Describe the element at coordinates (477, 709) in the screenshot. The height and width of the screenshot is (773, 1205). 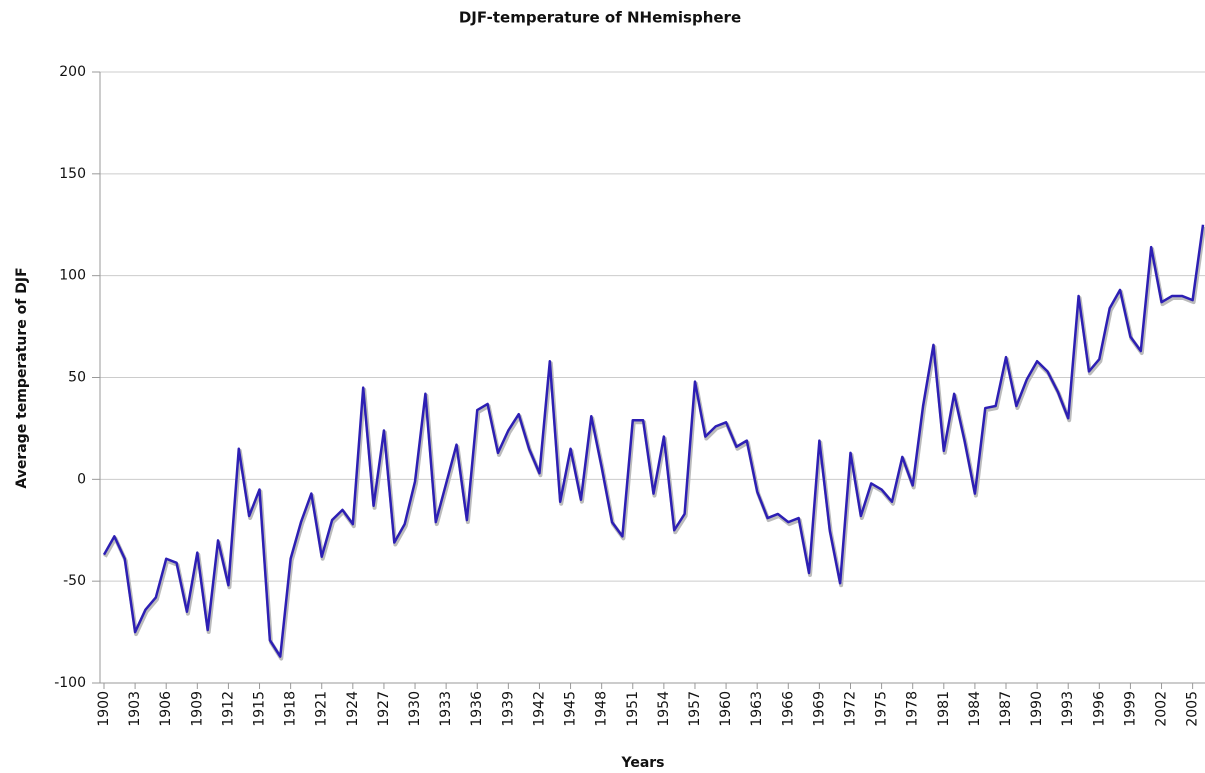
I see `x-tick-label: 1936` at that location.